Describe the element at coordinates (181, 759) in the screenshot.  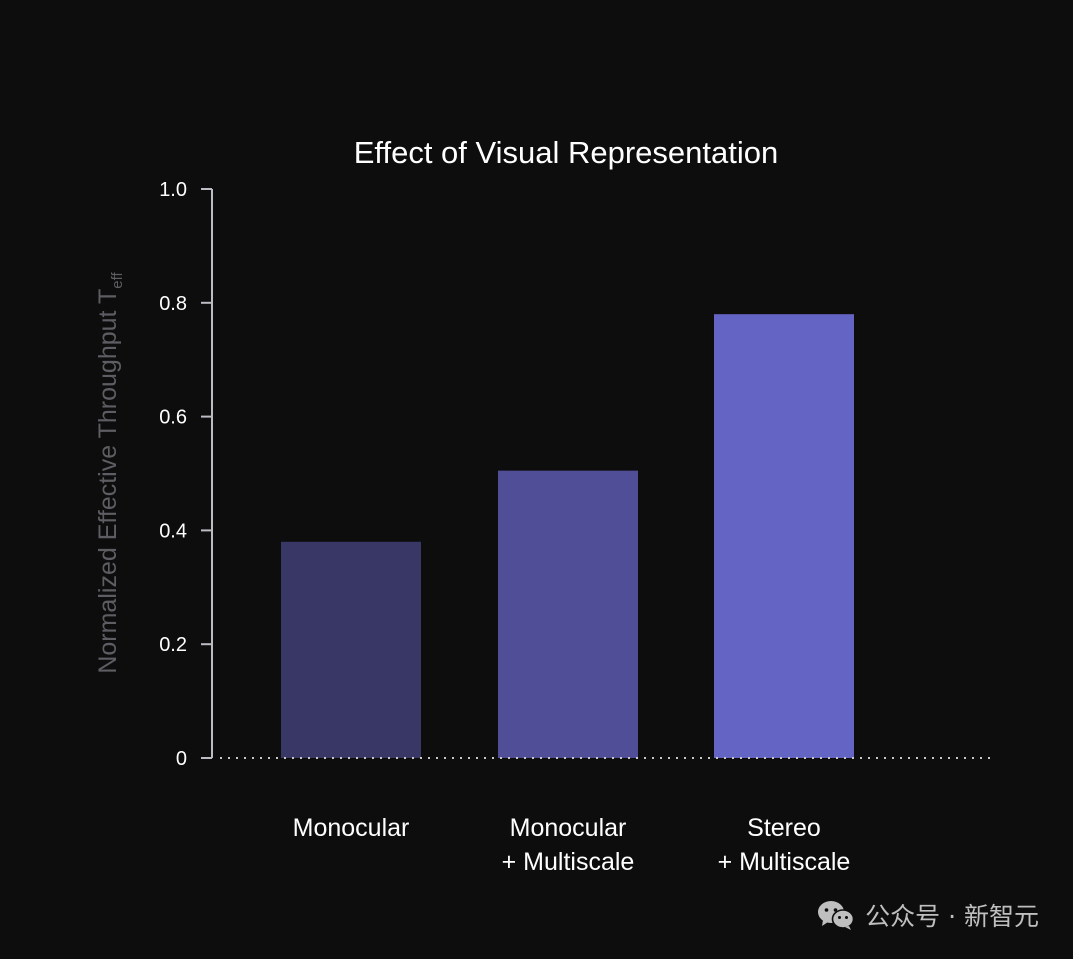
I see `y-tick-label: 0` at that location.